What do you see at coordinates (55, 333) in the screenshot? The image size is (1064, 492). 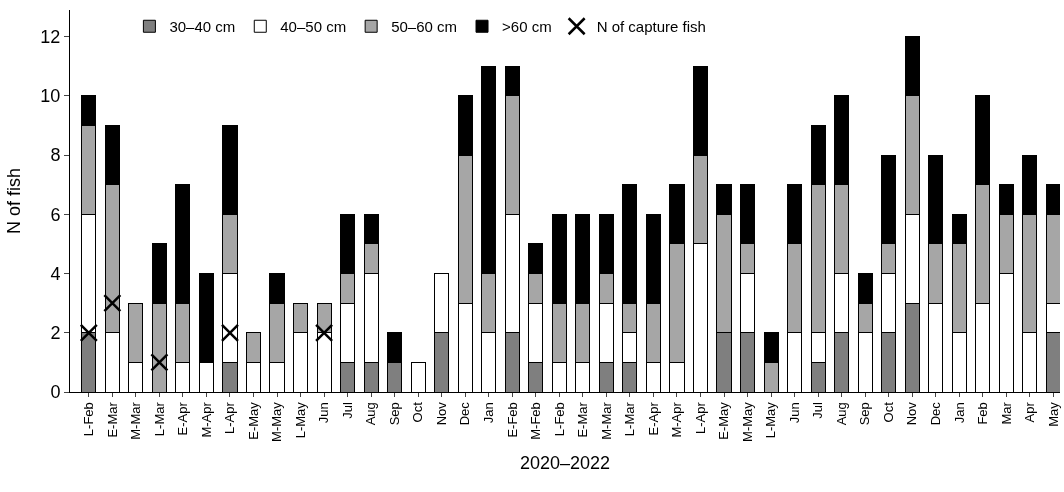 I see `y-tick-label: 2` at bounding box center [55, 333].